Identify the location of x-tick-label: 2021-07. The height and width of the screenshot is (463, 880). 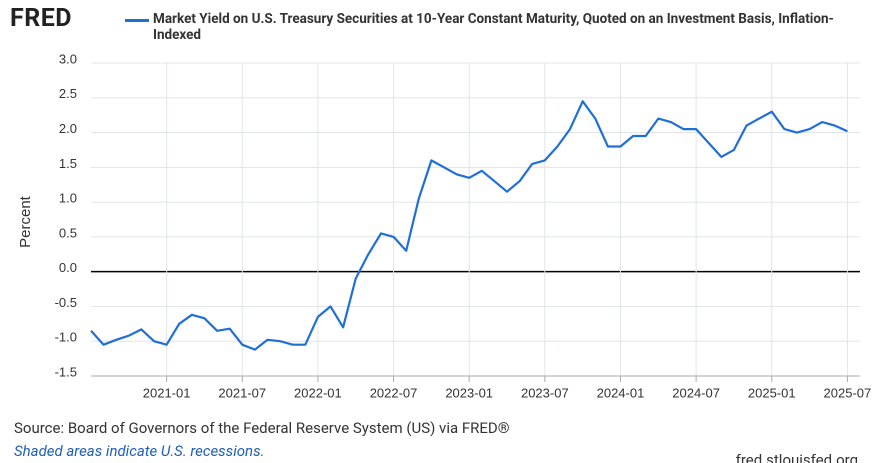
(242, 392).